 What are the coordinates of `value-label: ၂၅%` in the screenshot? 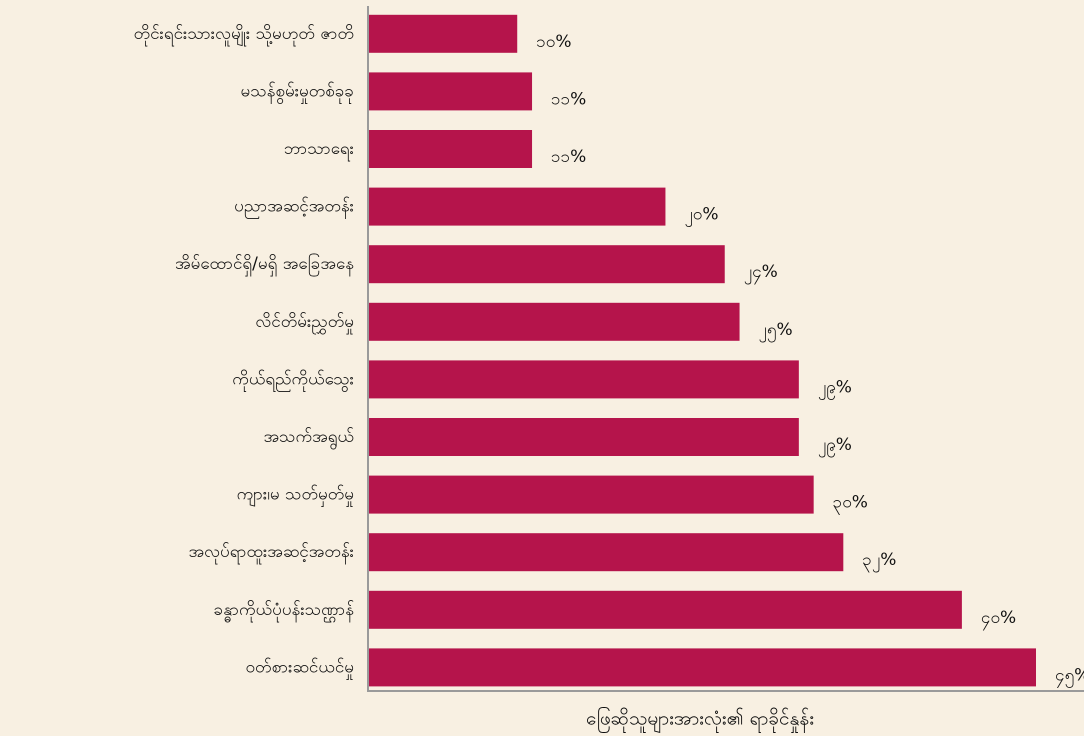 It's located at (776, 331).